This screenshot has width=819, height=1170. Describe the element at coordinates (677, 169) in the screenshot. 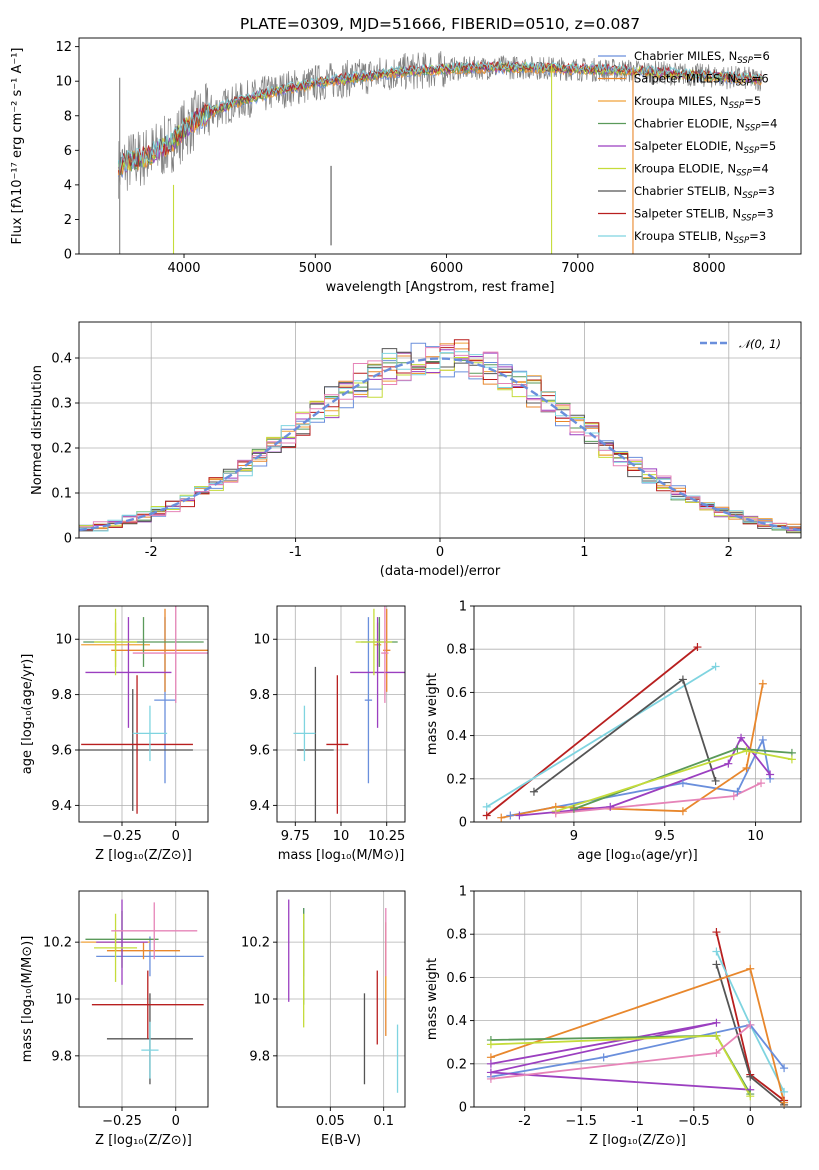

I see `legend-label: Kroupa ELODIE` at that location.